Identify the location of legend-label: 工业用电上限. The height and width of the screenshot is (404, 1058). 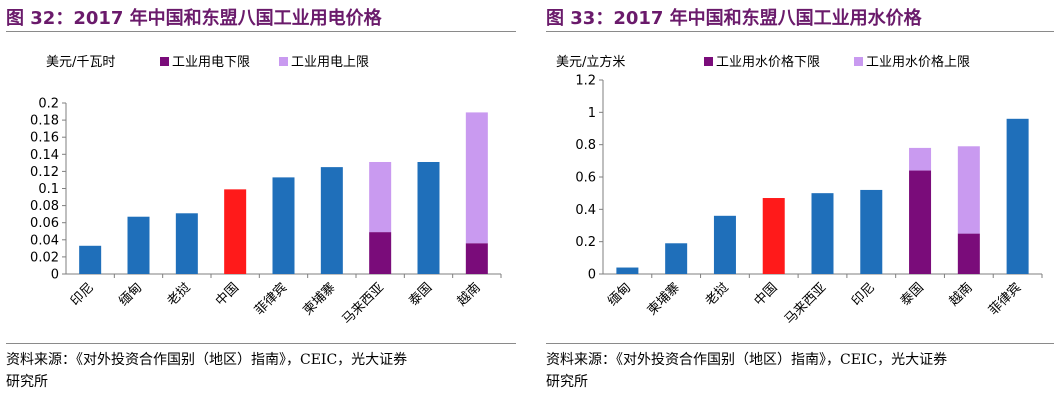
(330, 62).